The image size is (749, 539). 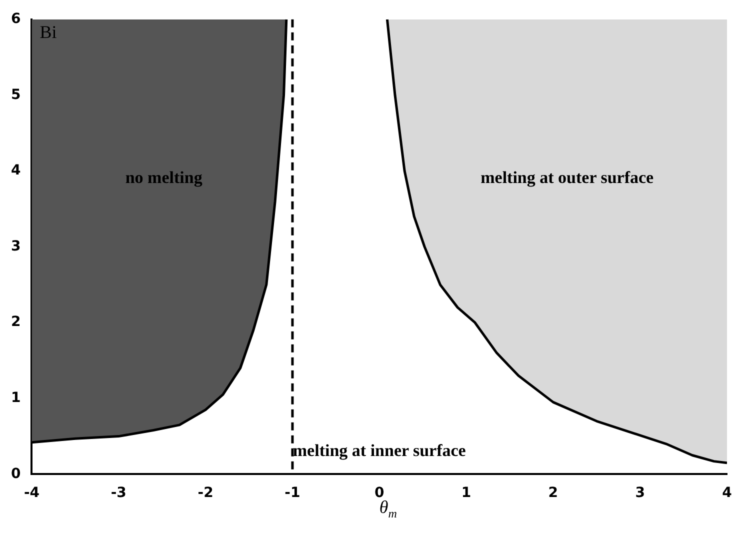 What do you see at coordinates (15, 322) in the screenshot?
I see `y-tick-label: 2` at bounding box center [15, 322].